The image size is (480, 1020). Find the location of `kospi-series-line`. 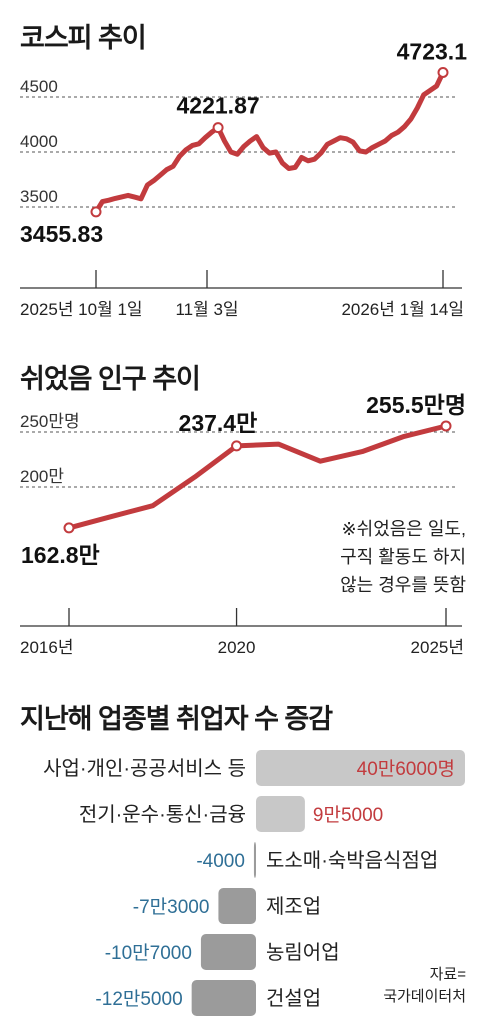

kospi-series-line is located at coordinates (269, 142).